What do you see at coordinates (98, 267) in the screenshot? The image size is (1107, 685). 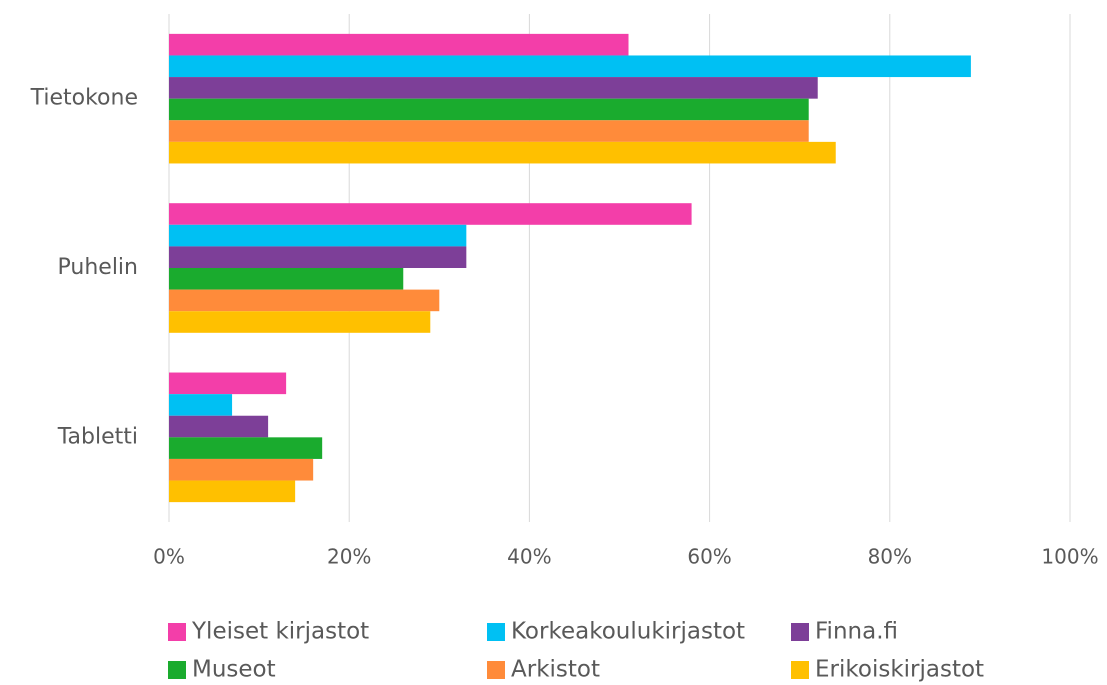 I see `y-tick-label: Puhelin` at bounding box center [98, 267].